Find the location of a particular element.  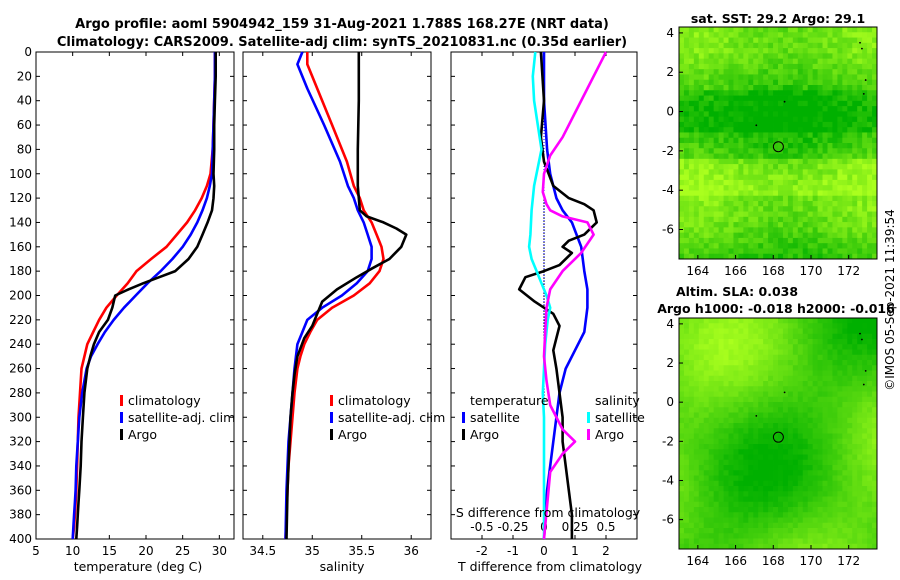

legend-label-argo: Argo is located at coordinates (142, 434).